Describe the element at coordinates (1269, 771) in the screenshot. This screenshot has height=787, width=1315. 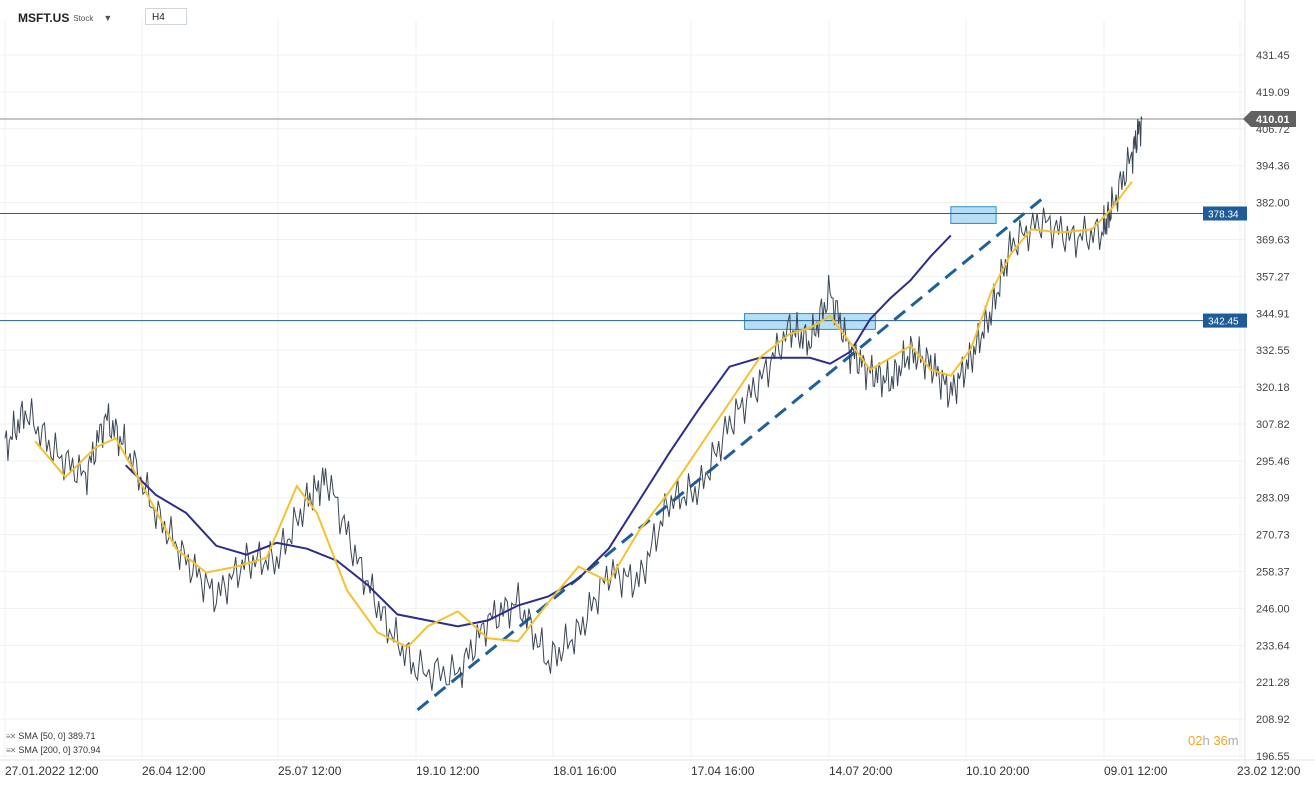
I see `x-tick-label: 23.02 12:00` at that location.